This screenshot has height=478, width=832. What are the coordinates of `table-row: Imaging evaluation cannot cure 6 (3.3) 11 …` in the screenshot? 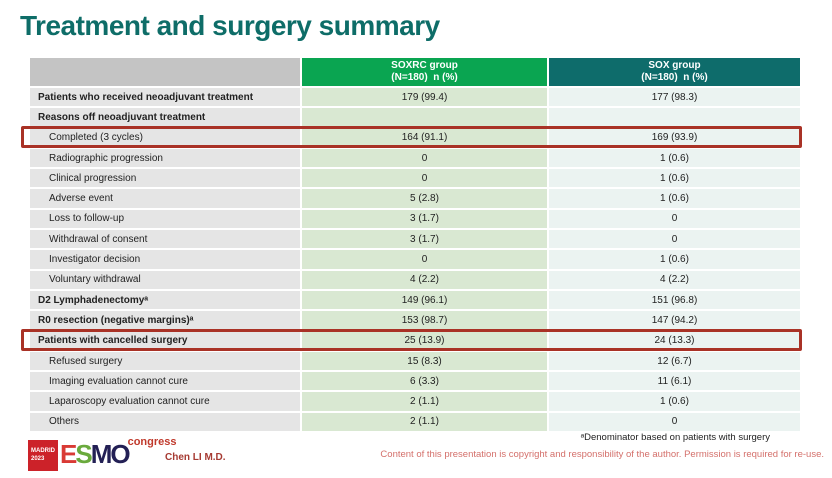 It's located at (415, 382).